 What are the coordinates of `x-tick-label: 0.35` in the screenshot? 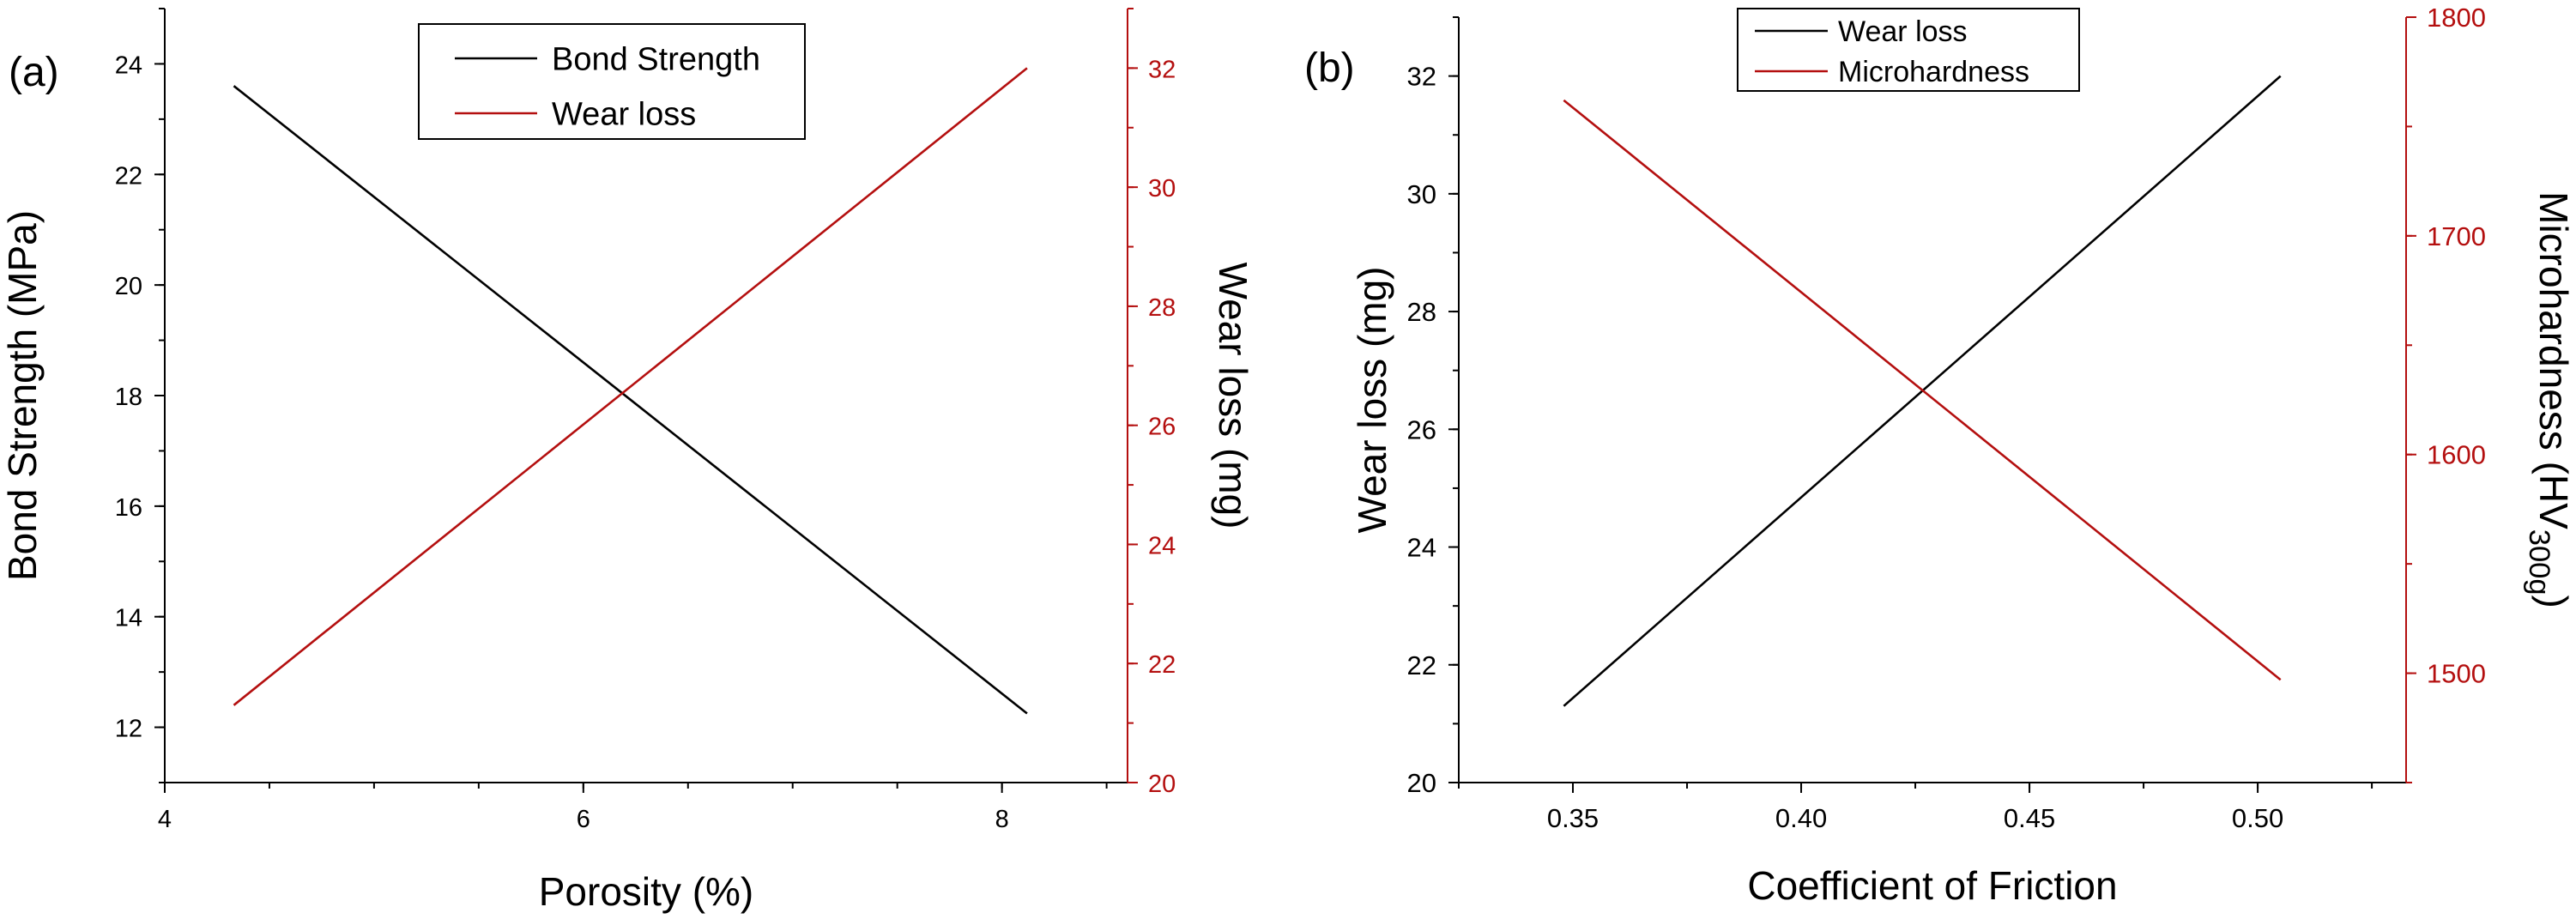 It's located at (1573, 818).